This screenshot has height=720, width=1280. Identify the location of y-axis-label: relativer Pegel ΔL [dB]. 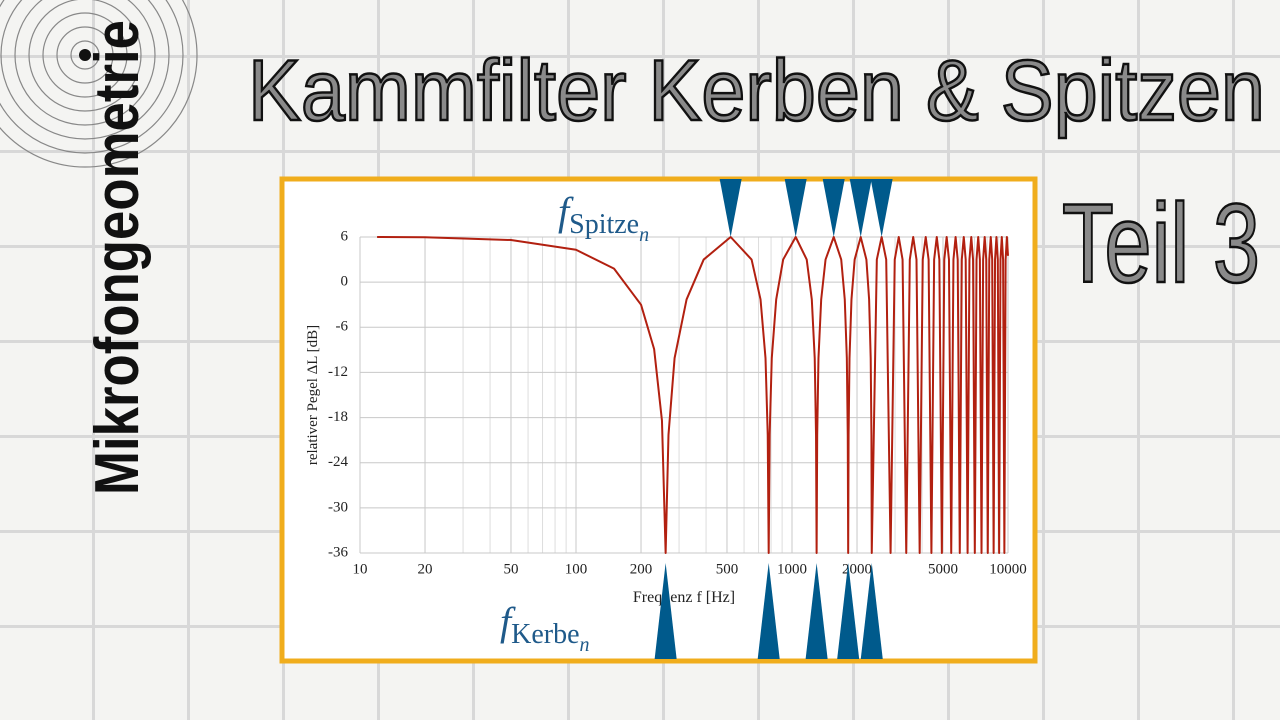
(313, 395).